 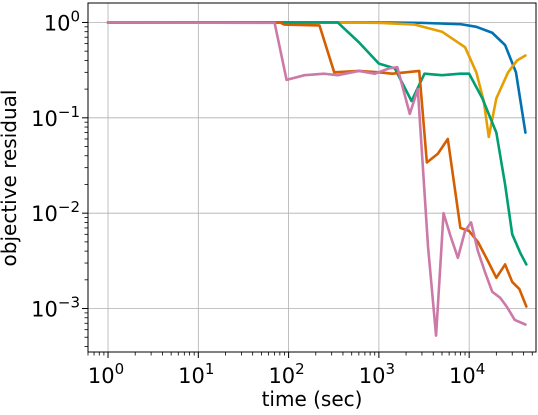 What do you see at coordinates (10, 178) in the screenshot?
I see `y-axis-label: objective residual` at bounding box center [10, 178].